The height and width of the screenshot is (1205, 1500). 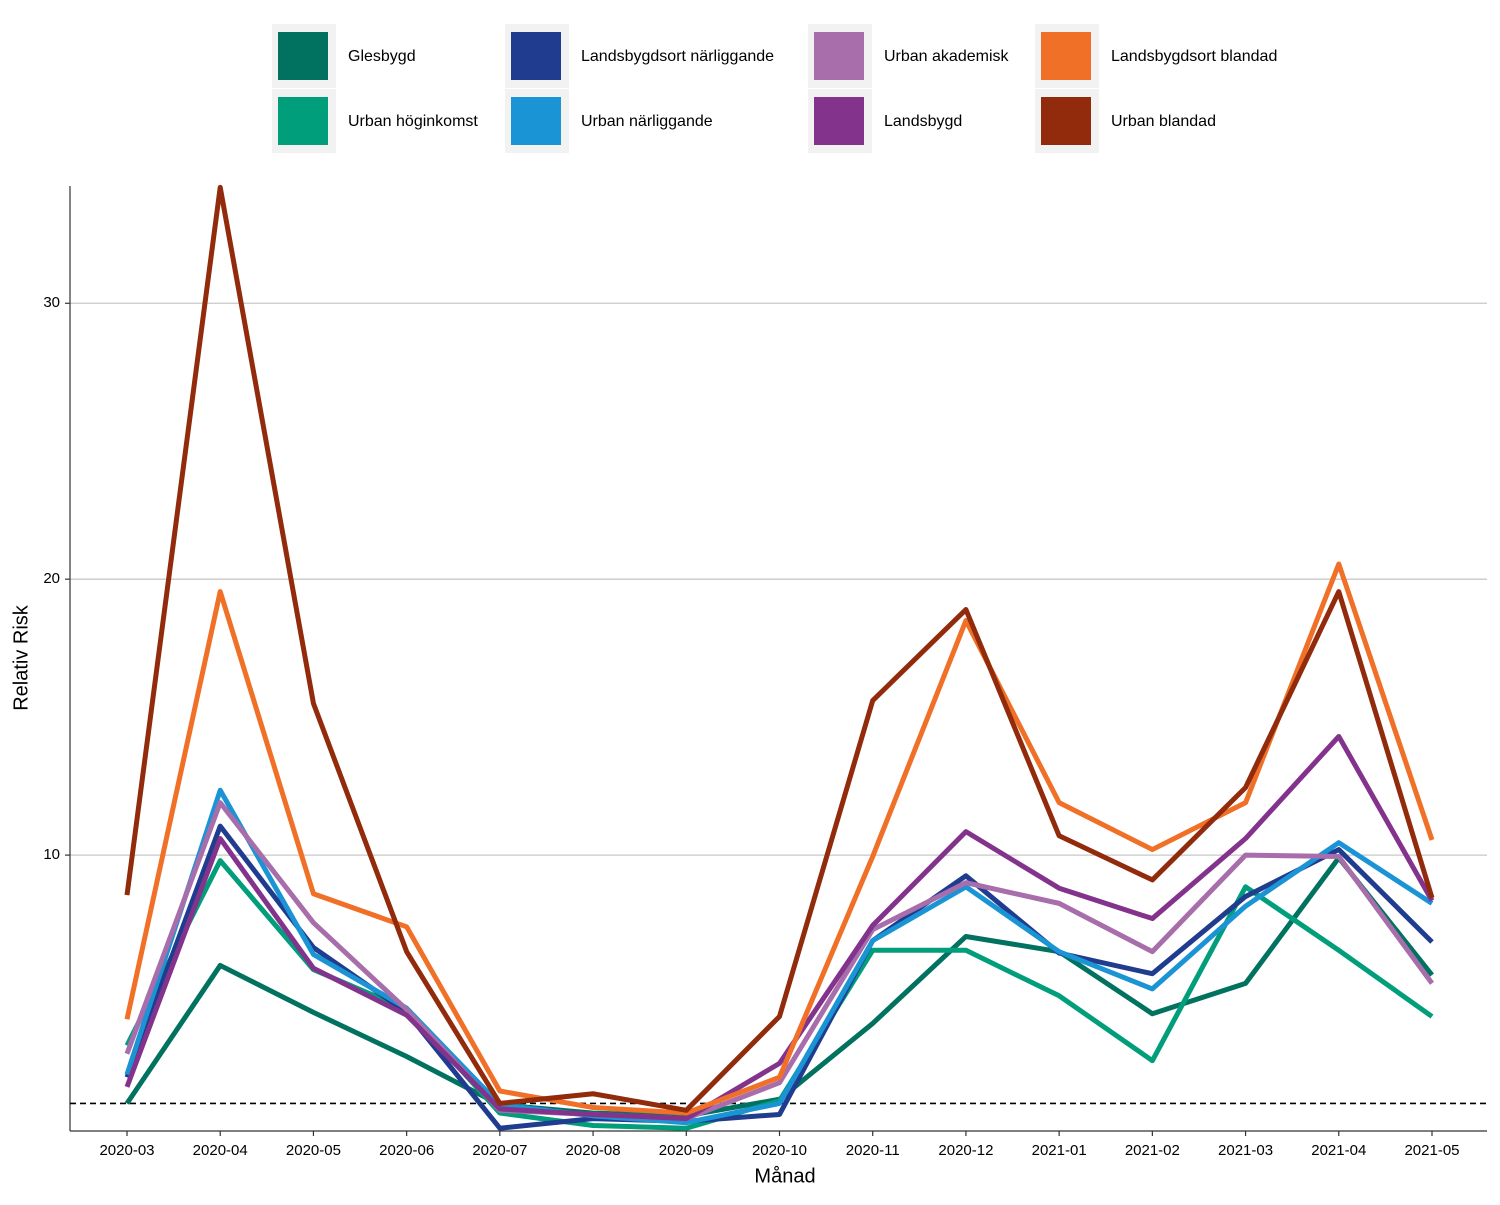 What do you see at coordinates (499, 1150) in the screenshot?
I see `x-tick-label: 2020-07` at bounding box center [499, 1150].